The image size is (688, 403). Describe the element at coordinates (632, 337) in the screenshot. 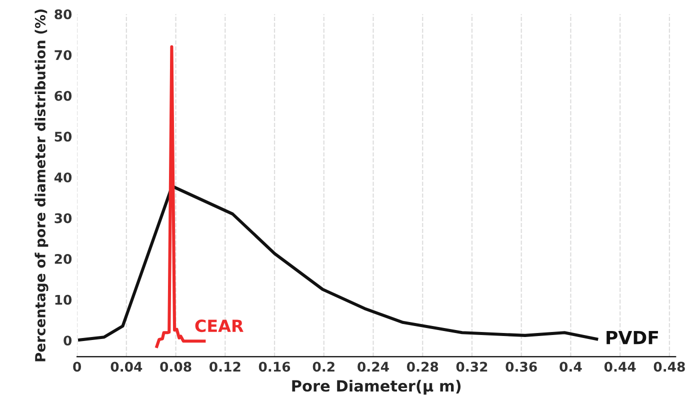

I see `series-label: PVDF` at that location.